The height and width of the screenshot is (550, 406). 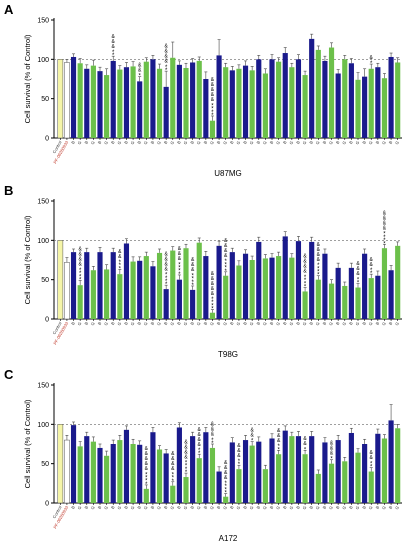 What do you see at coordinates (45, 464) in the screenshot?
I see `y-tick-label: 50` at bounding box center [45, 464].